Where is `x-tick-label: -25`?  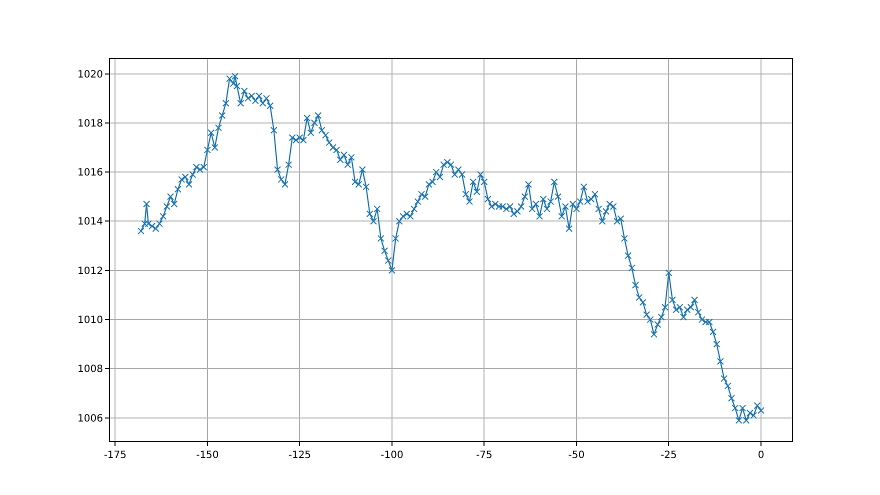 x-tick-label: -25 is located at coordinates (668, 455).